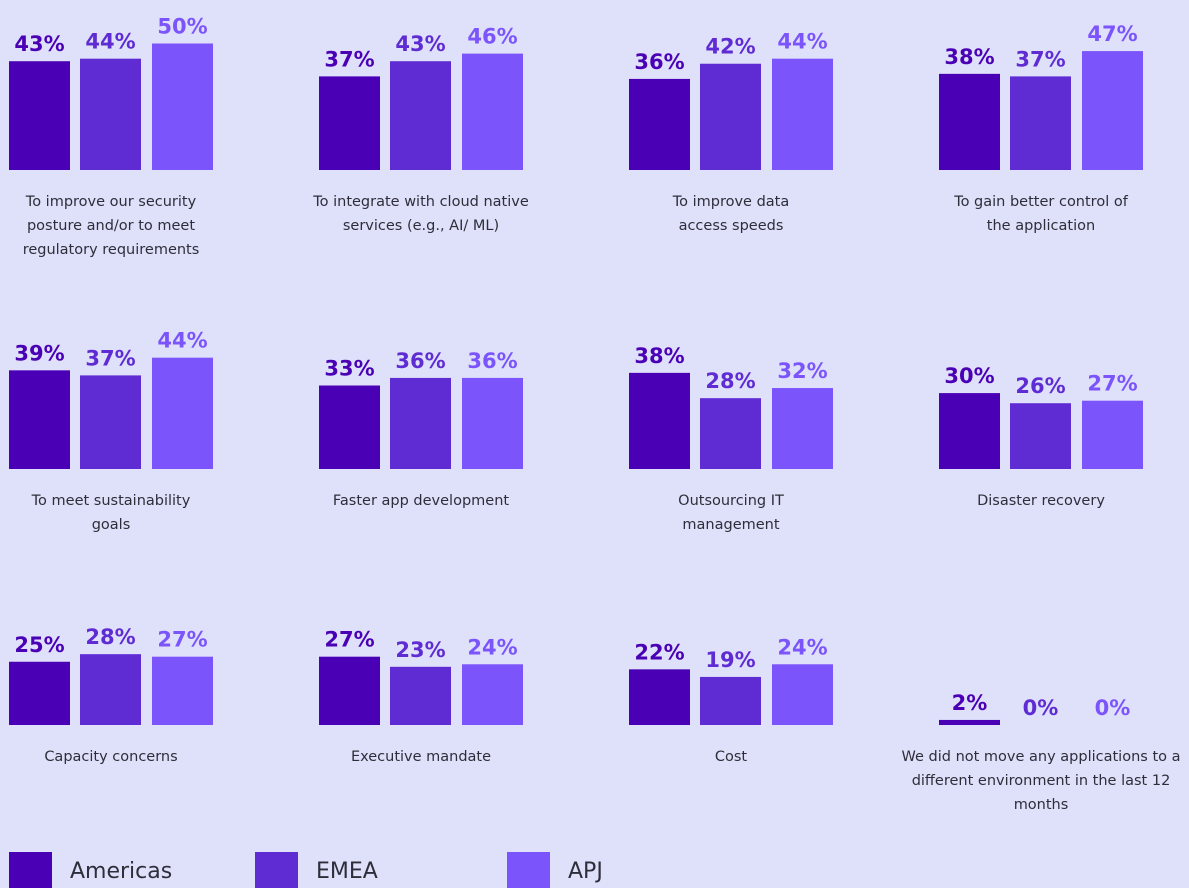 The image size is (1189, 888). I want to click on legend-label: EMEA, so click(347, 871).